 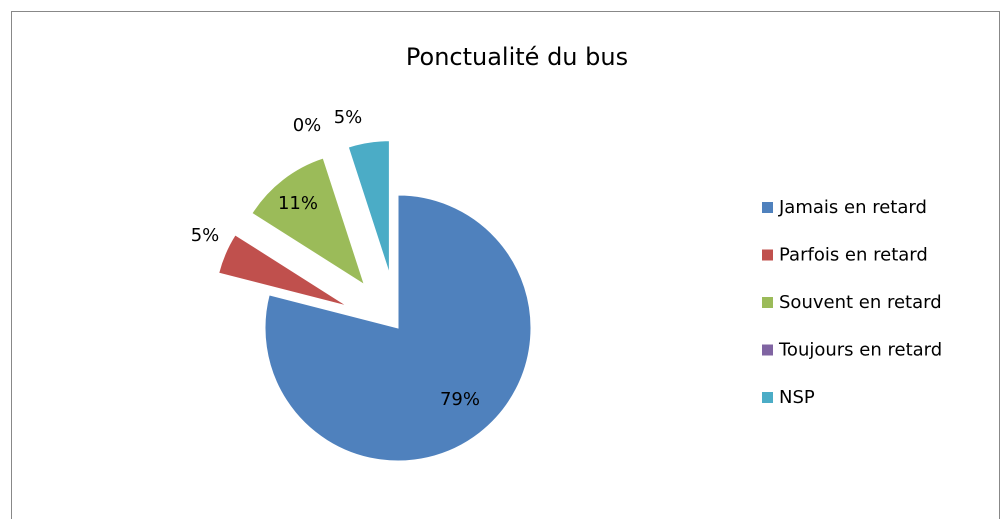 I want to click on data-label: 0%, so click(x=307, y=125).